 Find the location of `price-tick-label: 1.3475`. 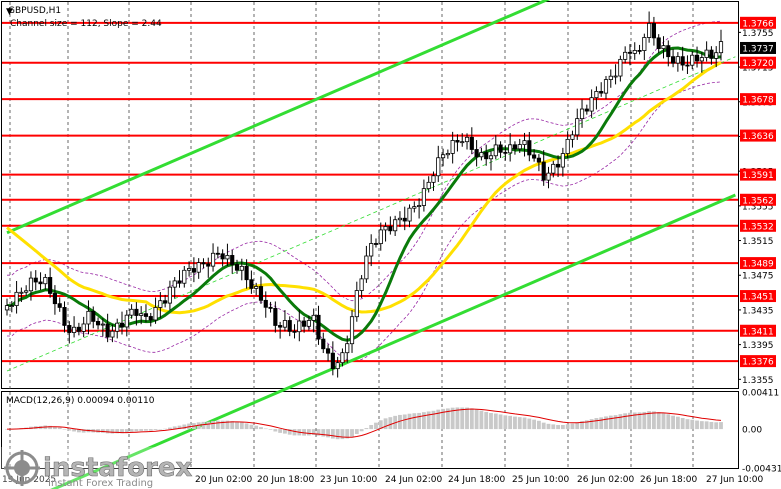

price-tick-label: 1.3475 is located at coordinates (758, 277).